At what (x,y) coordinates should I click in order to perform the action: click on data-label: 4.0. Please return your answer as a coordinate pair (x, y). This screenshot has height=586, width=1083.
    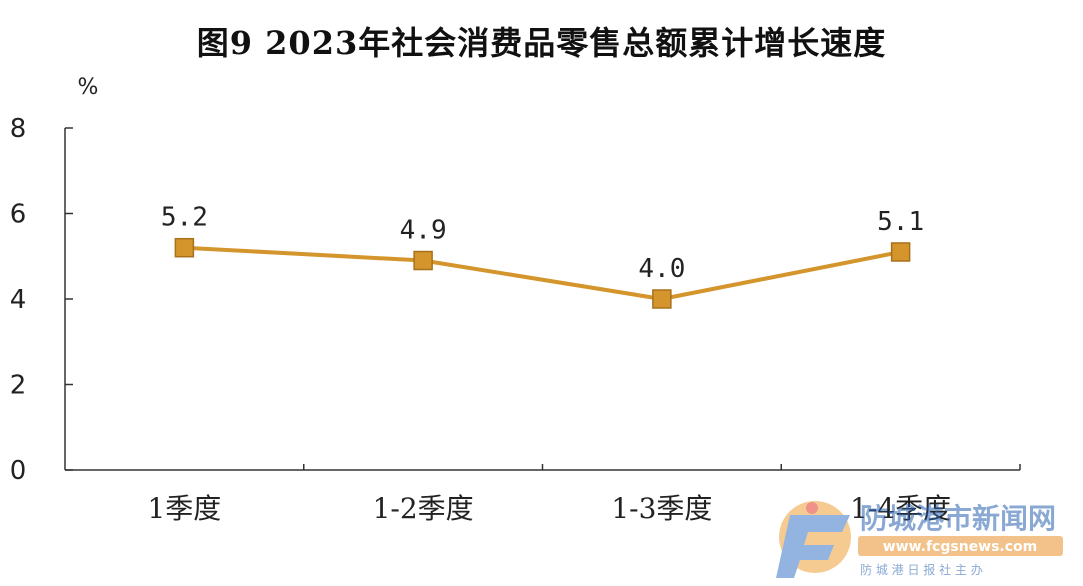
    Looking at the image, I should click on (661, 269).